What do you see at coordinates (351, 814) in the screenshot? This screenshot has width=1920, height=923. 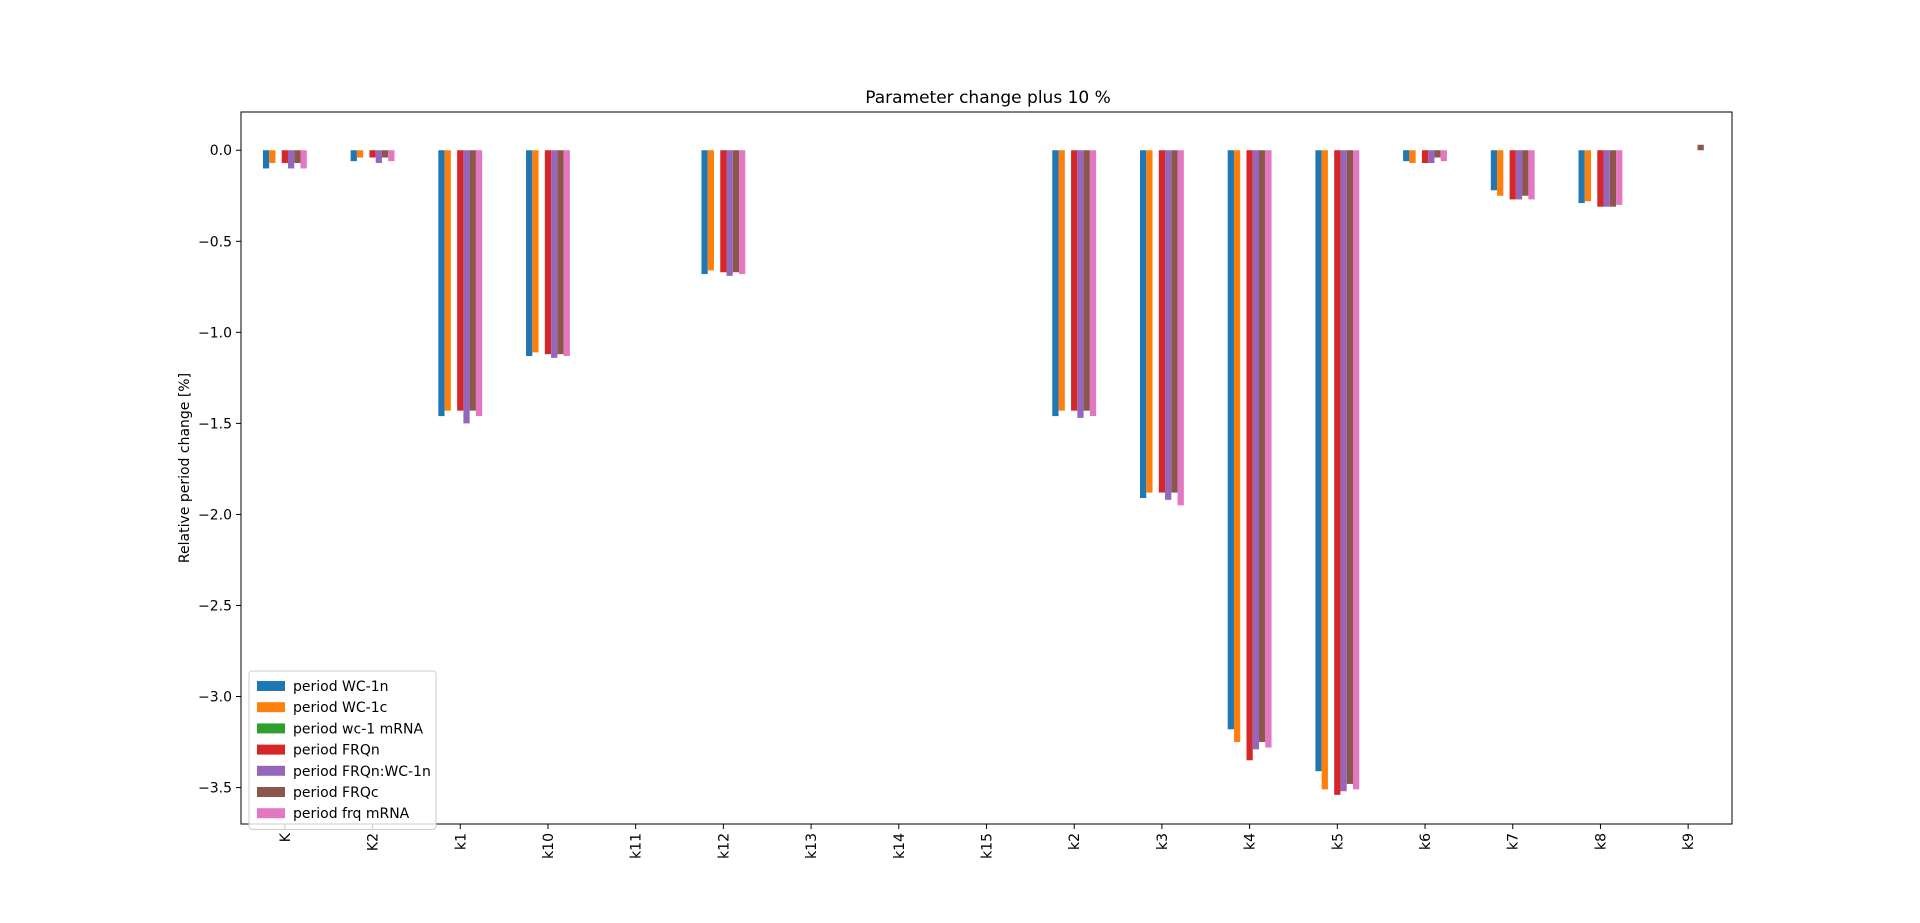 I see `legend-label: period frq mRNA` at bounding box center [351, 814].